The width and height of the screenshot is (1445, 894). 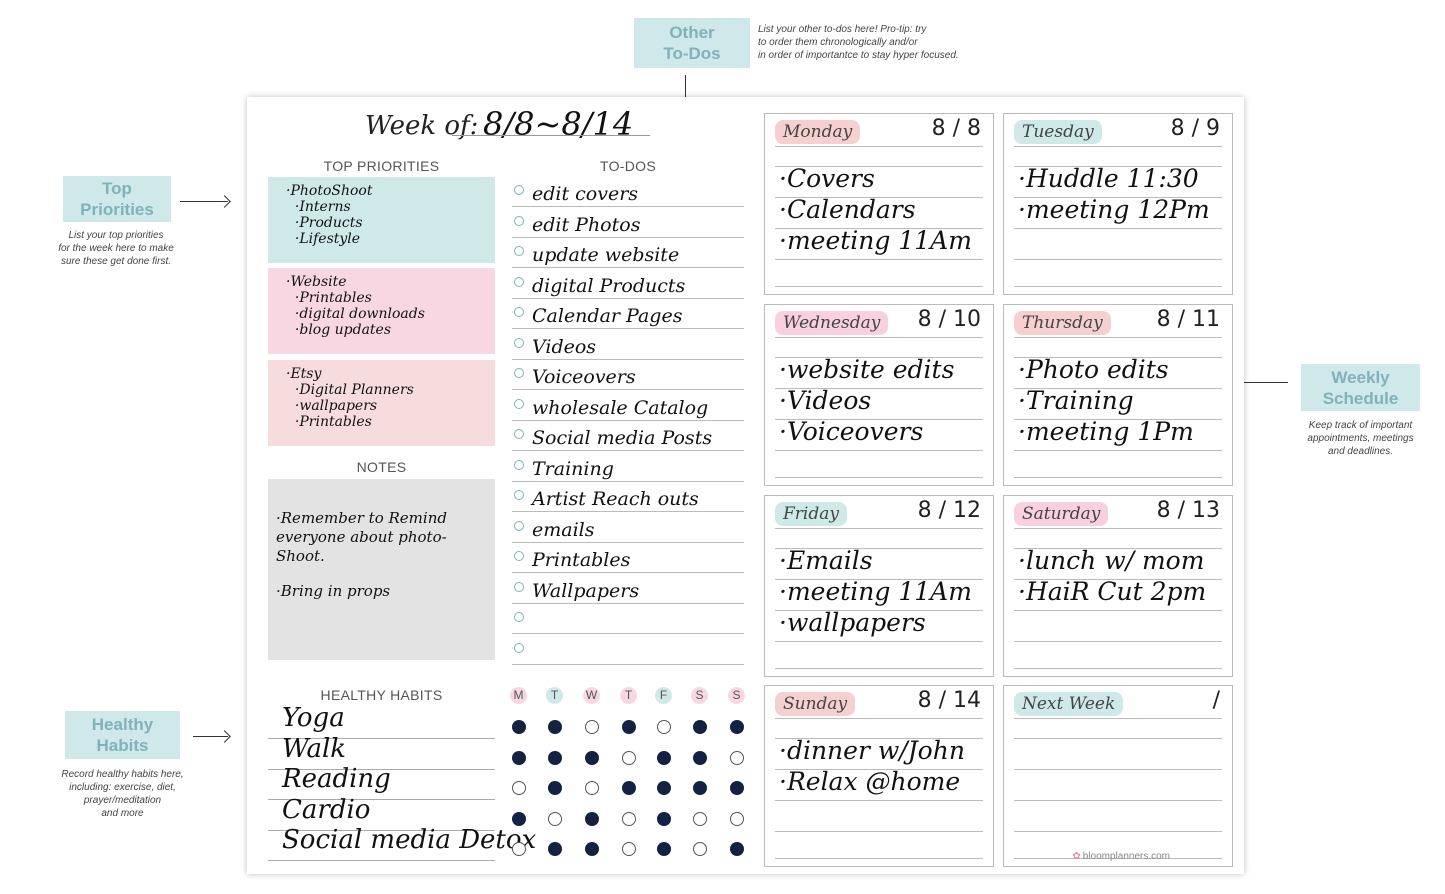 I want to click on weekly-schedule-callout: Weekly Schedule, so click(x=1360, y=387).